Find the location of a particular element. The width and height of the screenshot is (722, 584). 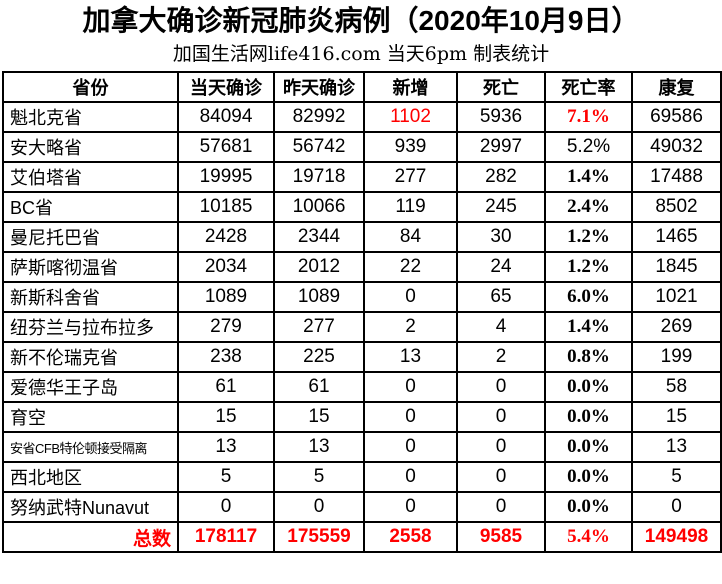

province-cell: 安省CFB特伦顿接受隔离 is located at coordinates (90, 447).